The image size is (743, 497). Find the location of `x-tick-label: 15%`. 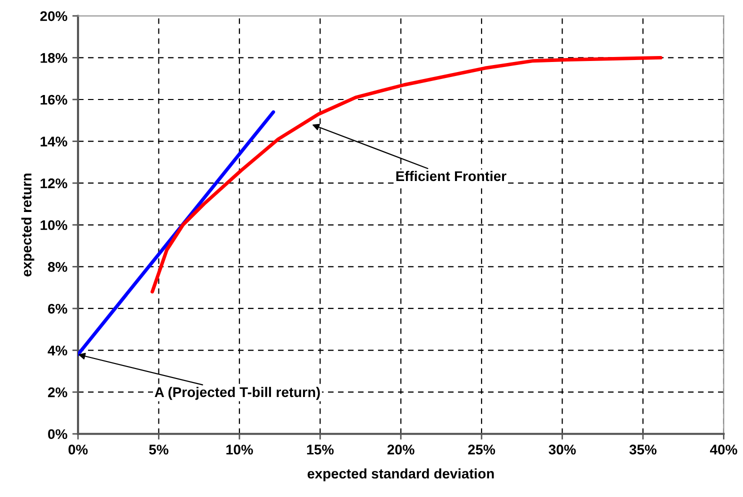

x-tick-label: 15% is located at coordinates (320, 449).